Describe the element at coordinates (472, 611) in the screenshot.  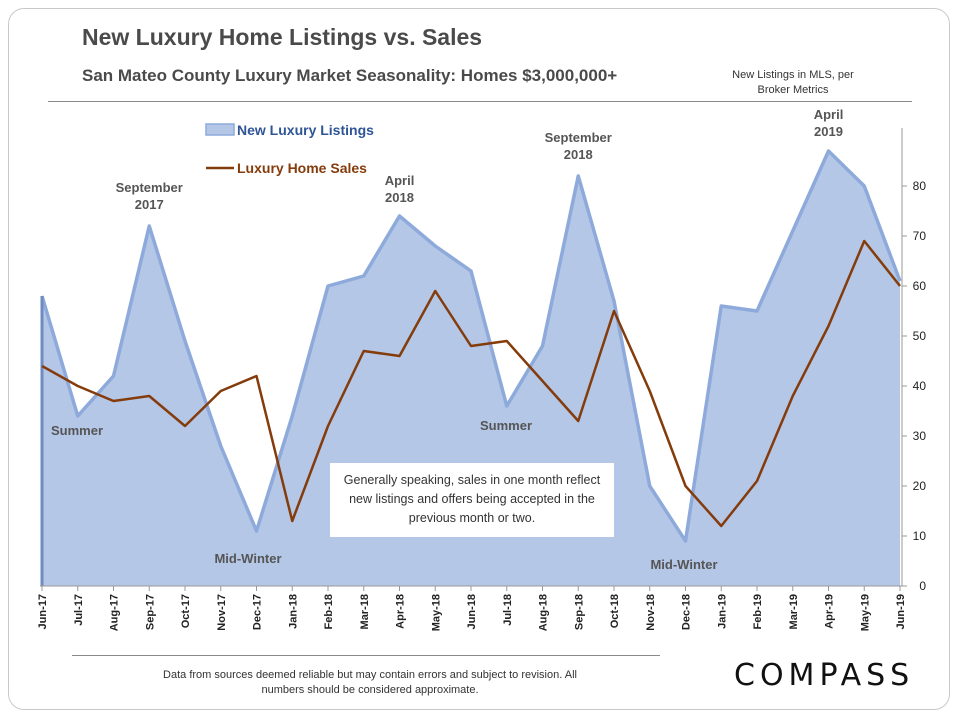
I see `x-tick-label: Jun-18` at that location.